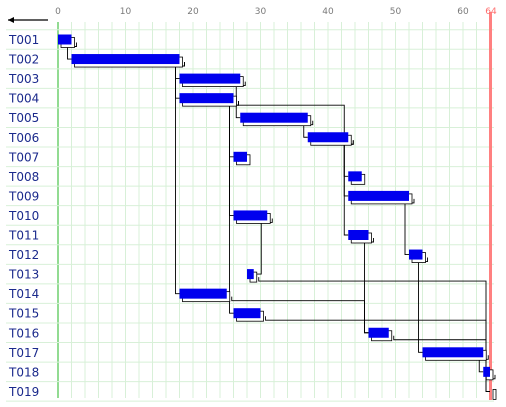 The image size is (506, 407). What do you see at coordinates (23, 196) in the screenshot?
I see `task-label: T009` at bounding box center [23, 196].